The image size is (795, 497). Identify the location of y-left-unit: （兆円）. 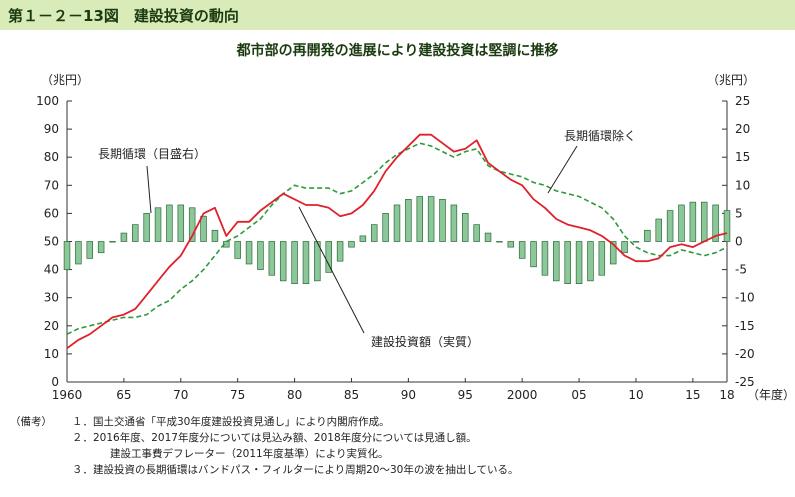
(65, 80).